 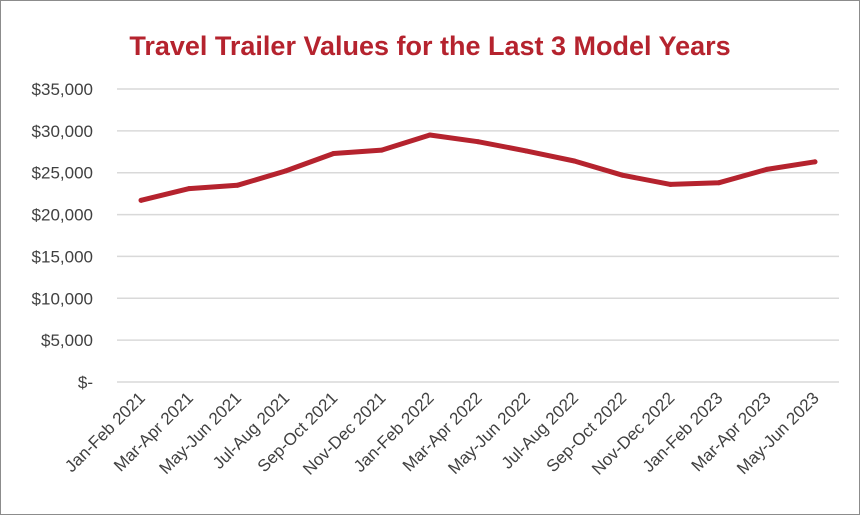 I want to click on y-tick-label: $30,000, so click(x=62, y=131).